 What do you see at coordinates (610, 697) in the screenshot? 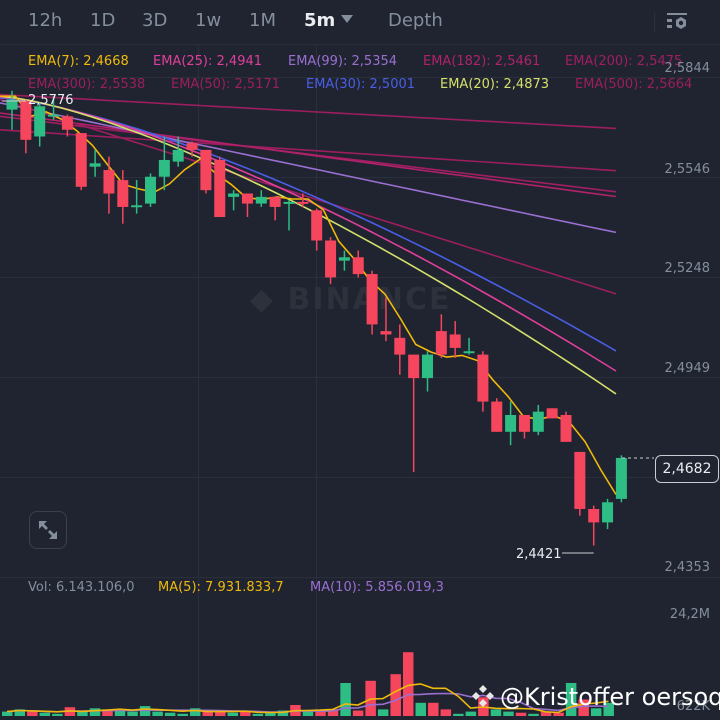
I see `user-watermark: @Kristoffer oersoq` at bounding box center [610, 697].